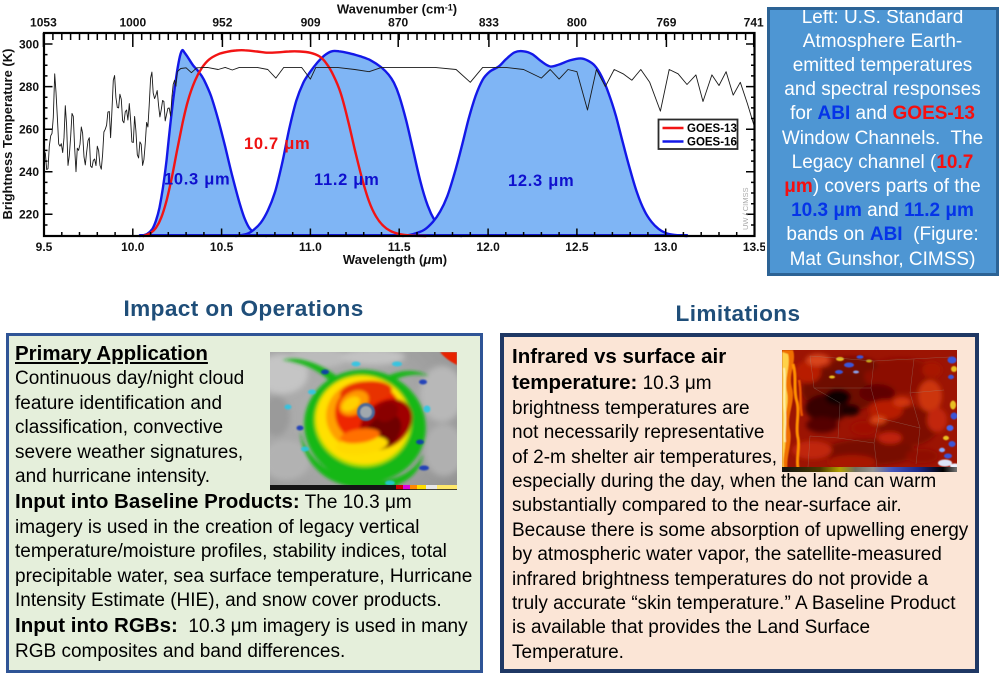  Describe the element at coordinates (712, 143) in the screenshot. I see `svg-text: GOES-16` at that location.